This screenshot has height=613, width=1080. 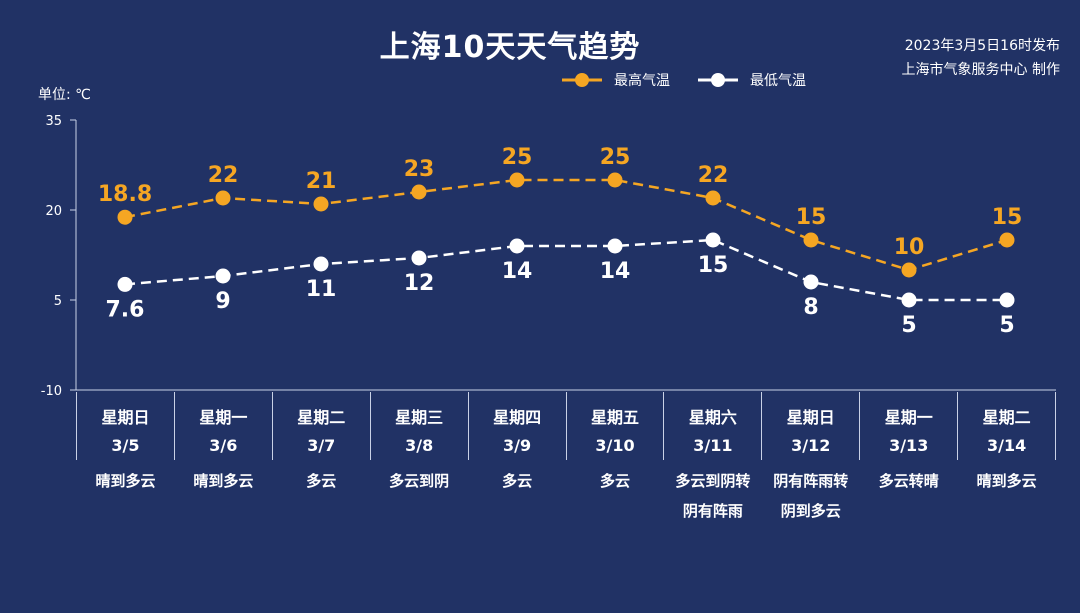 What do you see at coordinates (1006, 445) in the screenshot?
I see `day-date: 3/14` at bounding box center [1006, 445].